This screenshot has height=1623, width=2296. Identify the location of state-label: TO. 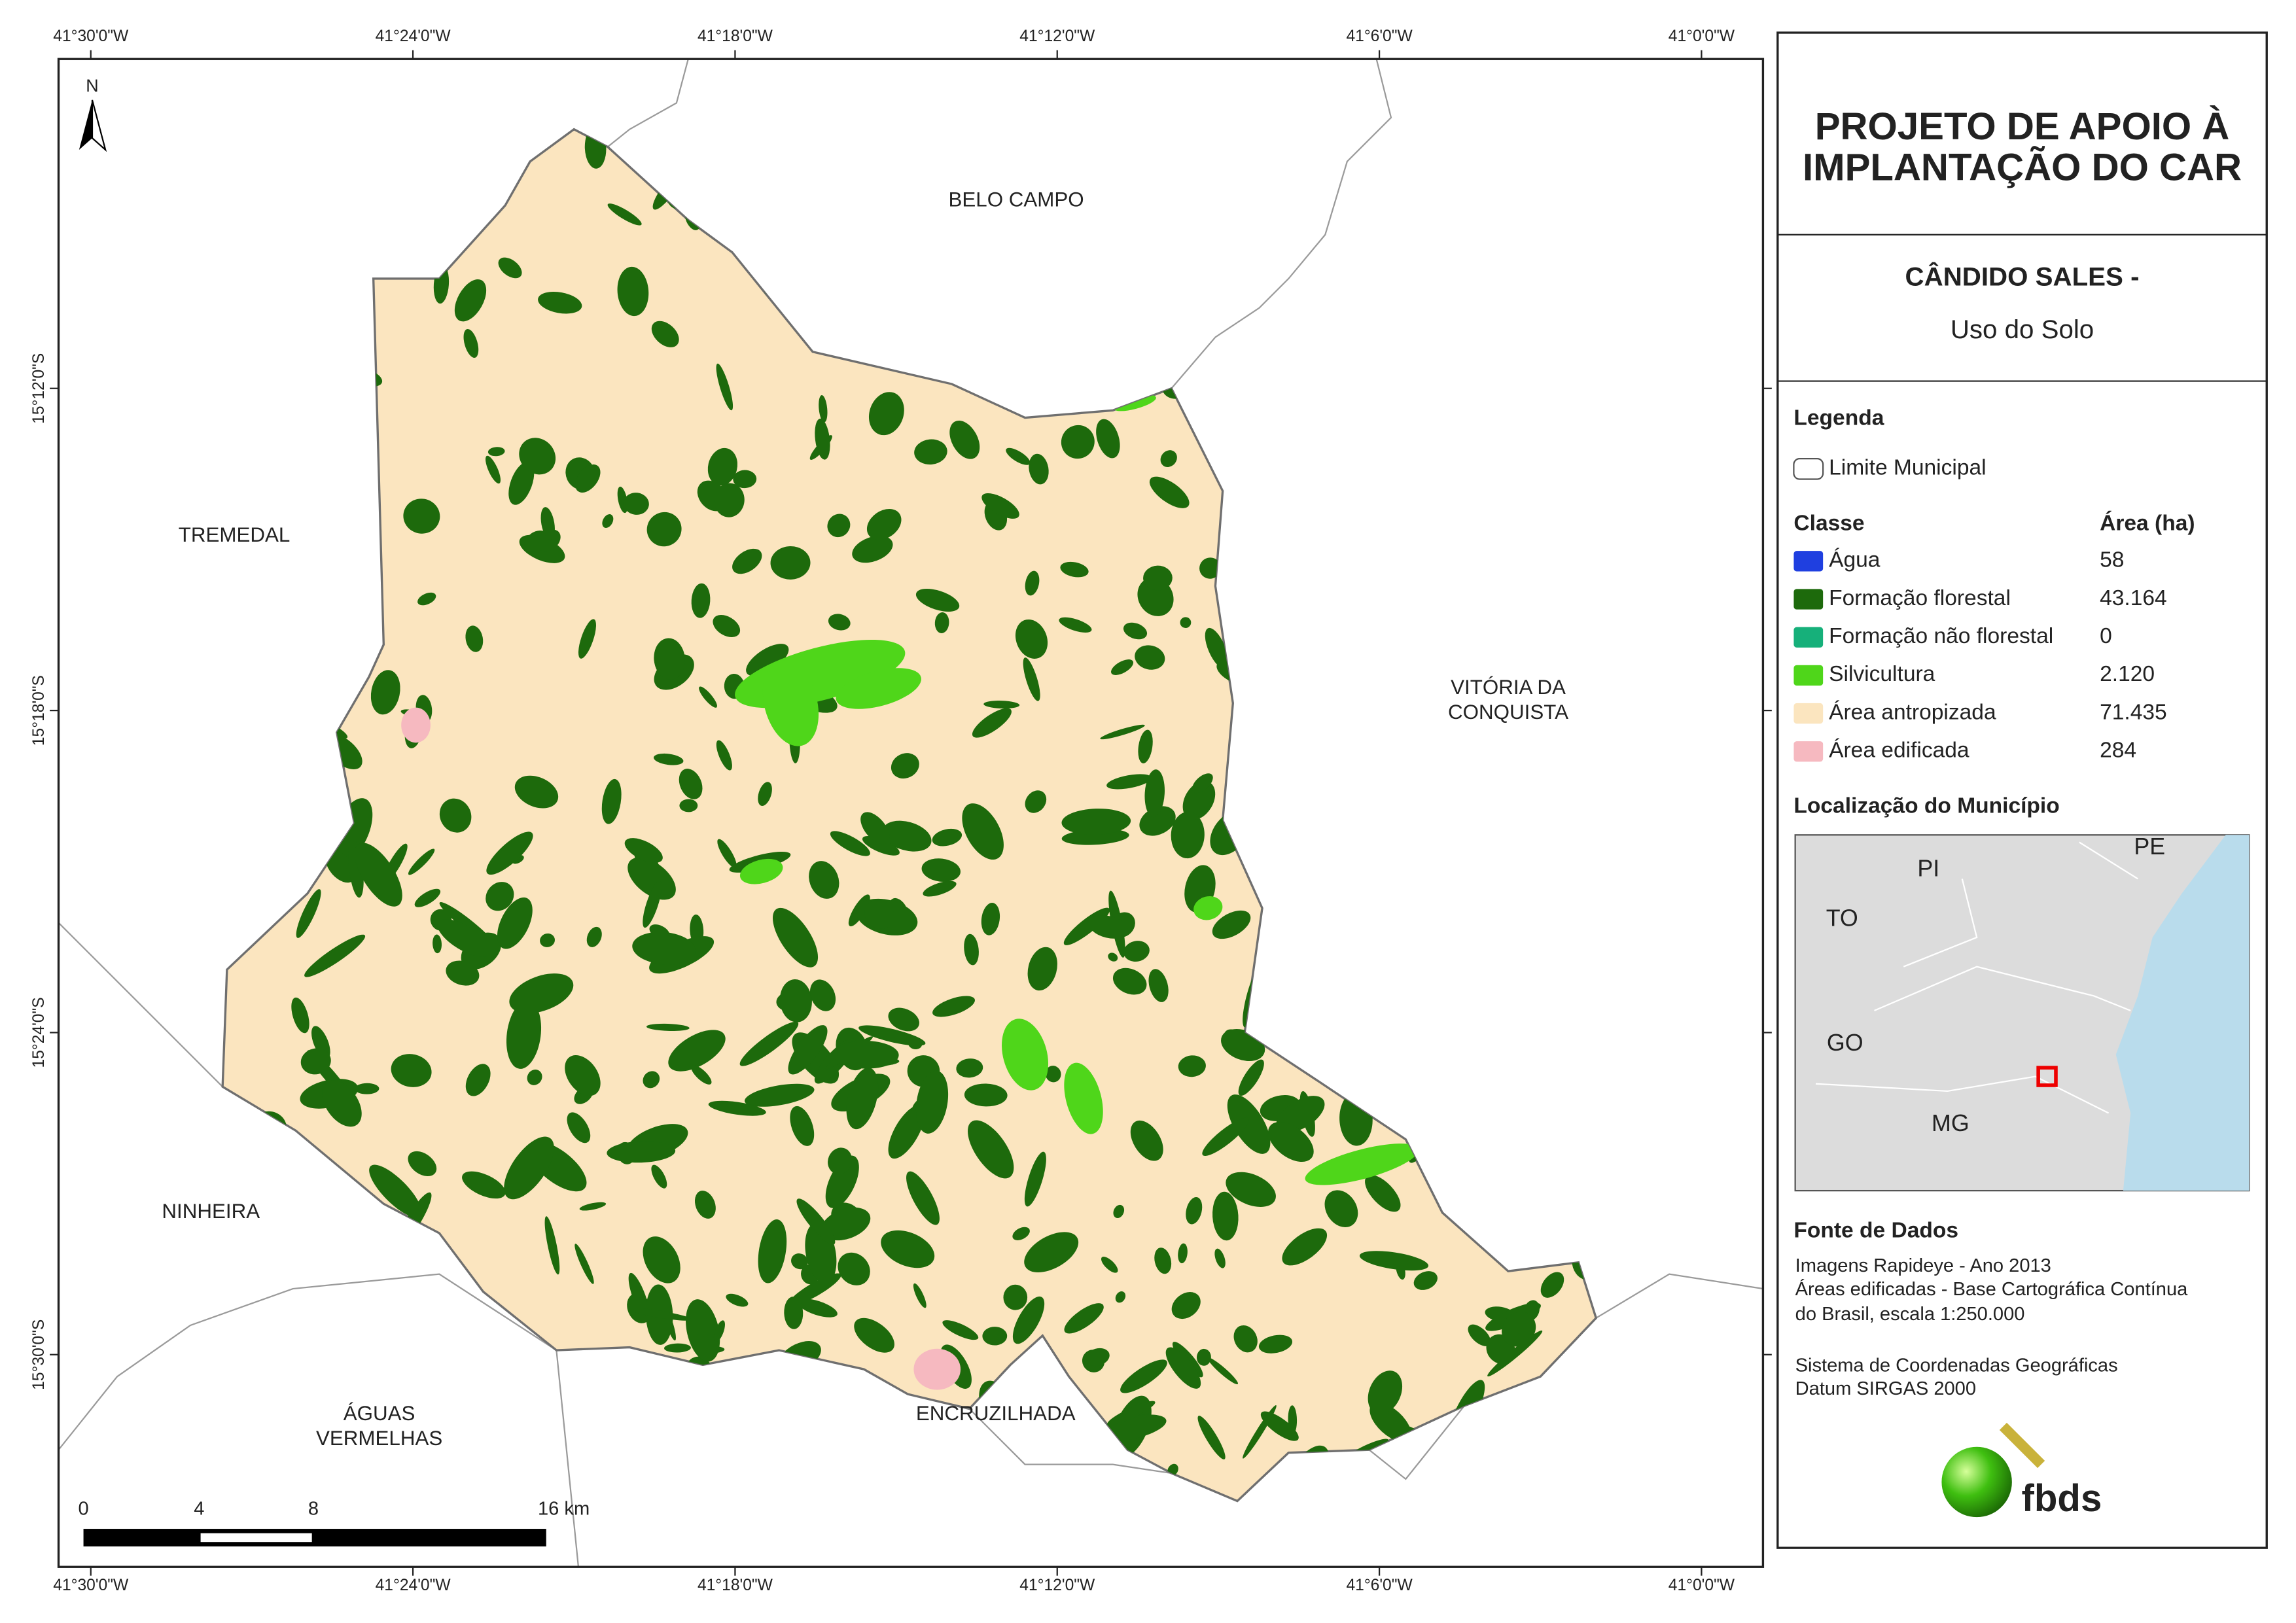
(1842, 919).